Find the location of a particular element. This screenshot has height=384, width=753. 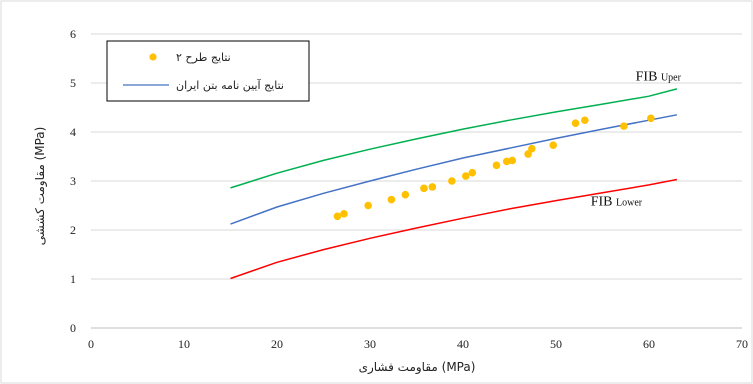

x-tick-label: 20 is located at coordinates (277, 344).